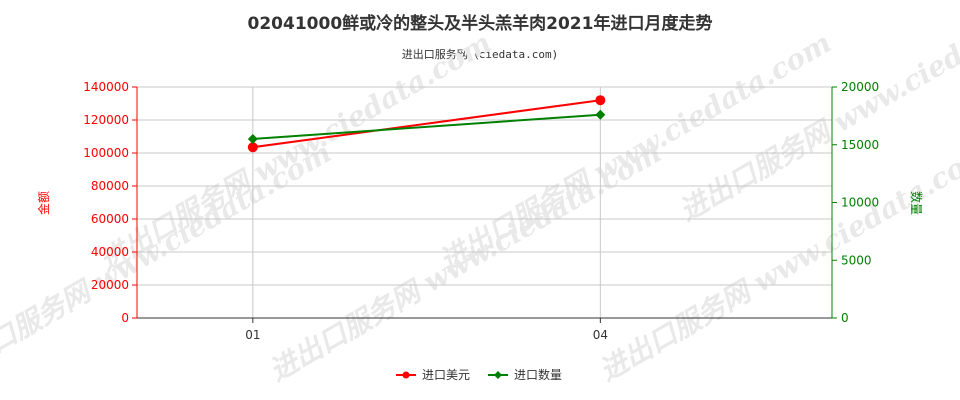 This screenshot has height=400, width=960. What do you see at coordinates (600, 335) in the screenshot?
I see `x-tick-label: 04` at bounding box center [600, 335].